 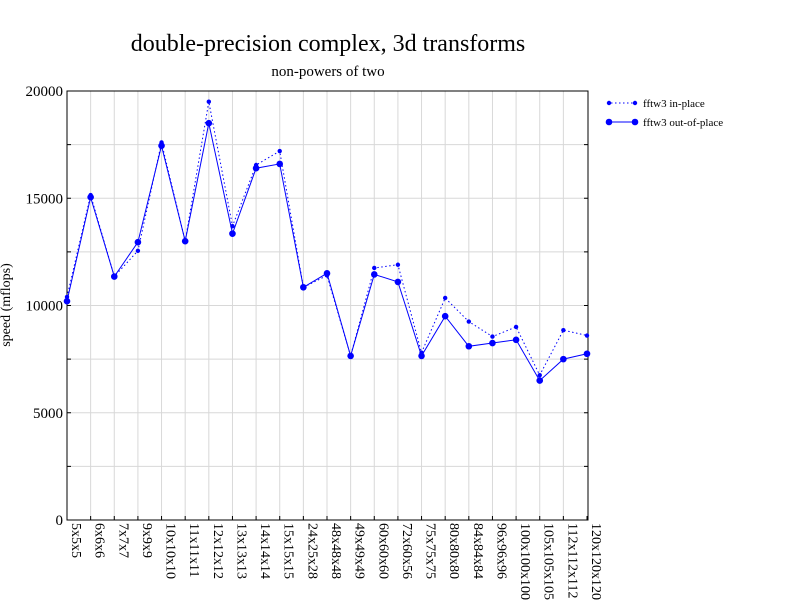 I want to click on x-tick-label: 24x25x28, so click(x=311, y=551).